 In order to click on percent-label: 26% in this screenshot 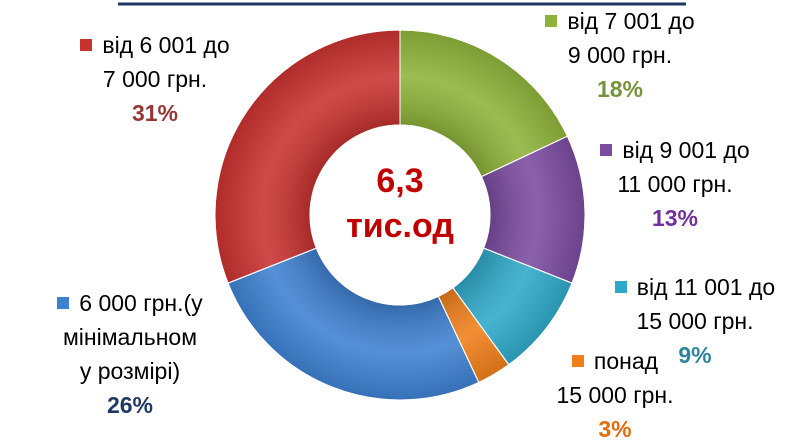, I will do `click(130, 405)`.